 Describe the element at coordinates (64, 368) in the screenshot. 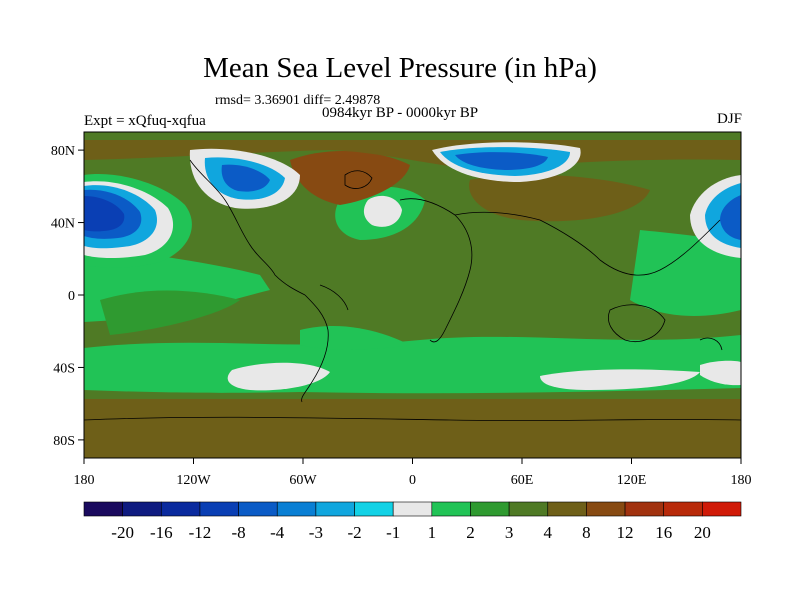

I see `lat-tick-label: 40S` at that location.